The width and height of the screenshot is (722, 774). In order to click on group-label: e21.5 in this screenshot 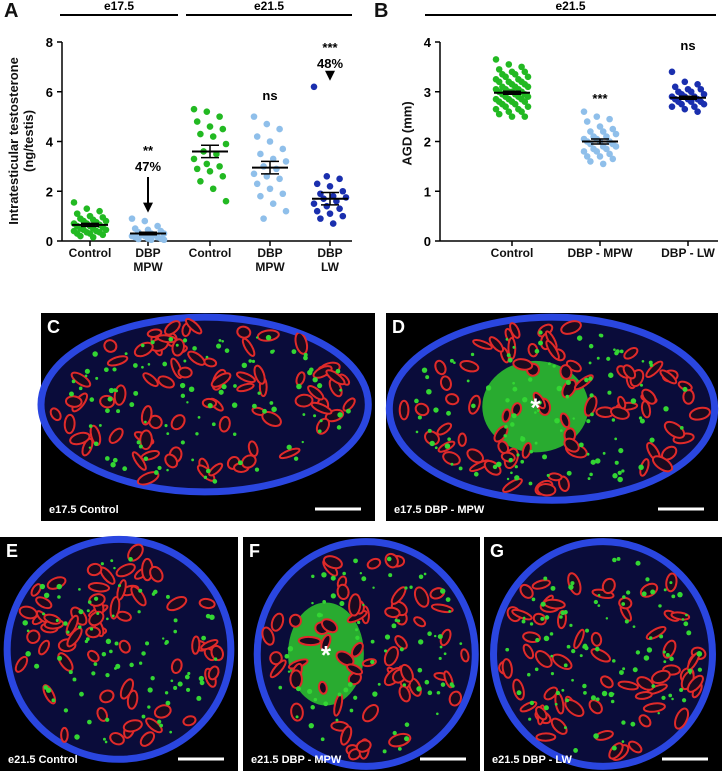, I will do `click(269, 6)`.